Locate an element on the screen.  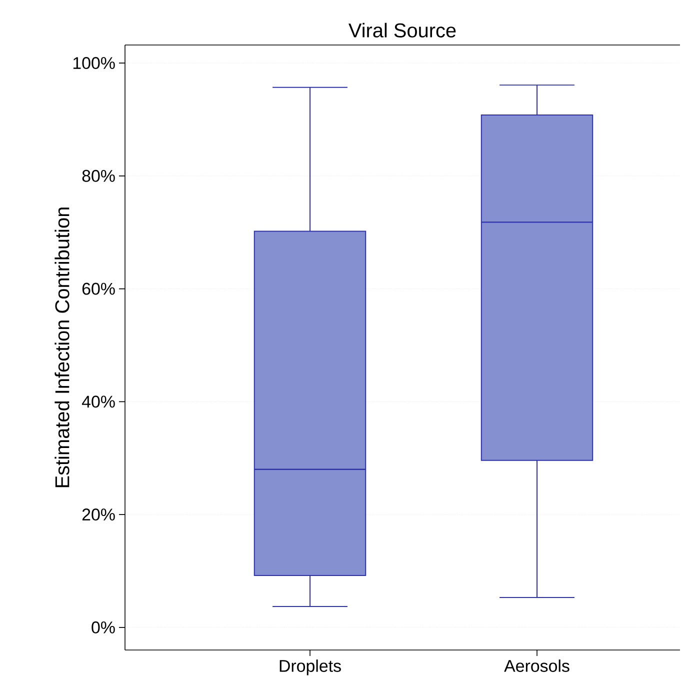
y-axis-title: Estimated Infection Contribution is located at coordinates (62, 348).